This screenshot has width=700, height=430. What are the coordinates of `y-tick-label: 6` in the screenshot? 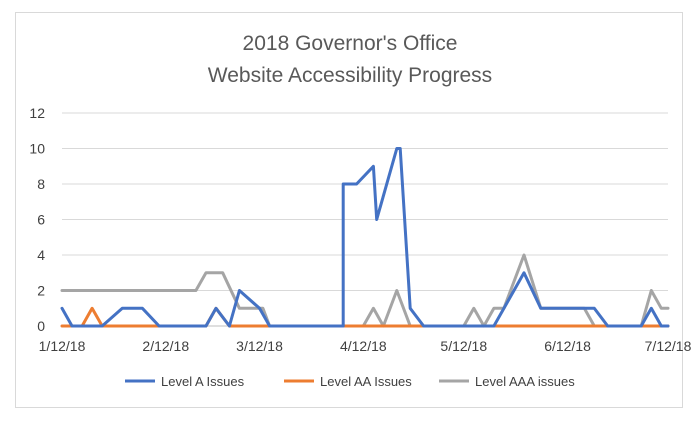 It's located at (41, 220).